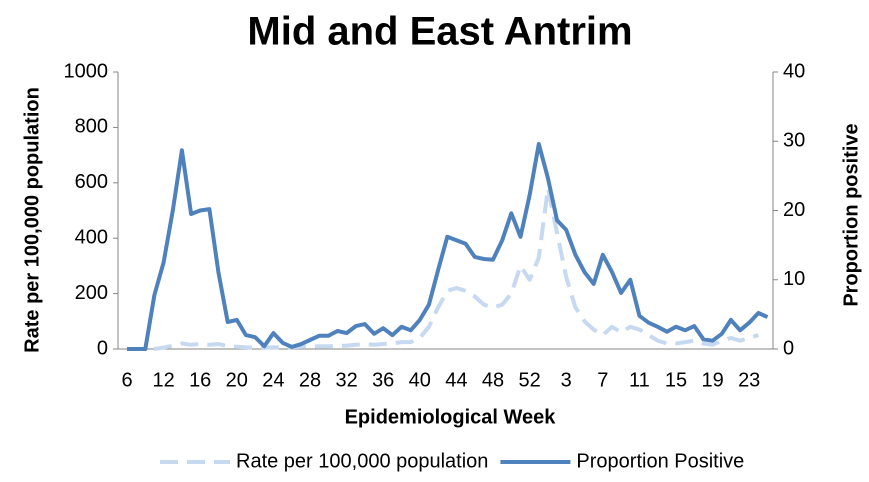  Describe the element at coordinates (91, 293) in the screenshot. I see `y-tick-label: 200` at that location.